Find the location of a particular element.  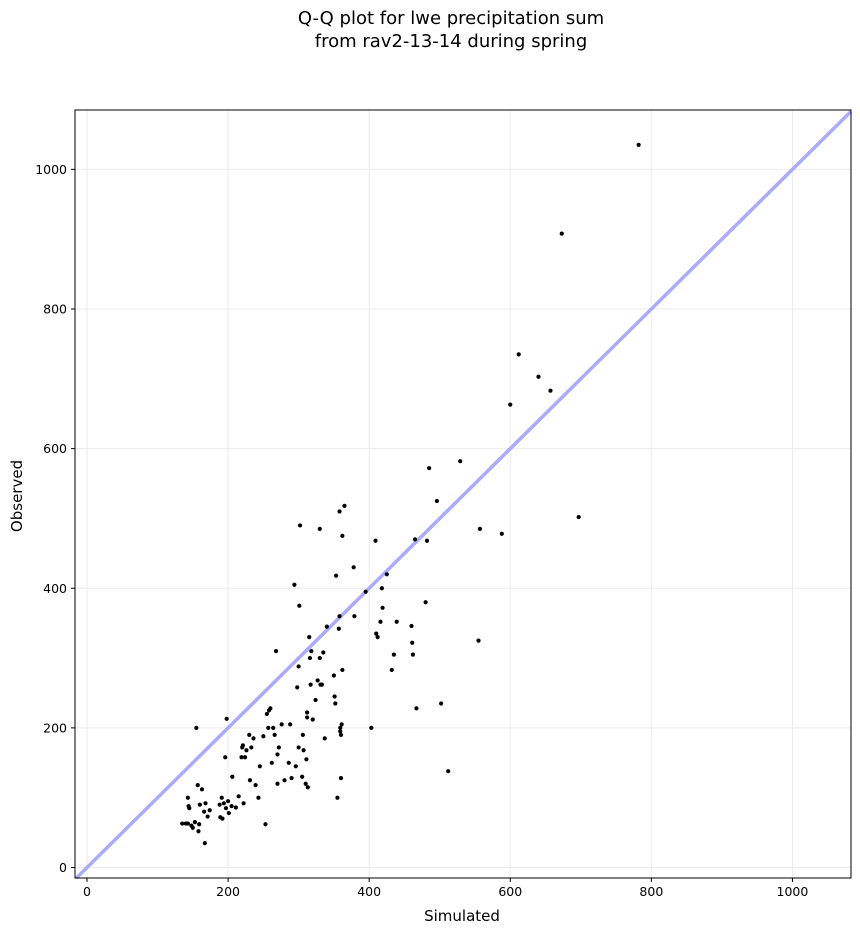

x-axis-label: Simulated is located at coordinates (462, 916).